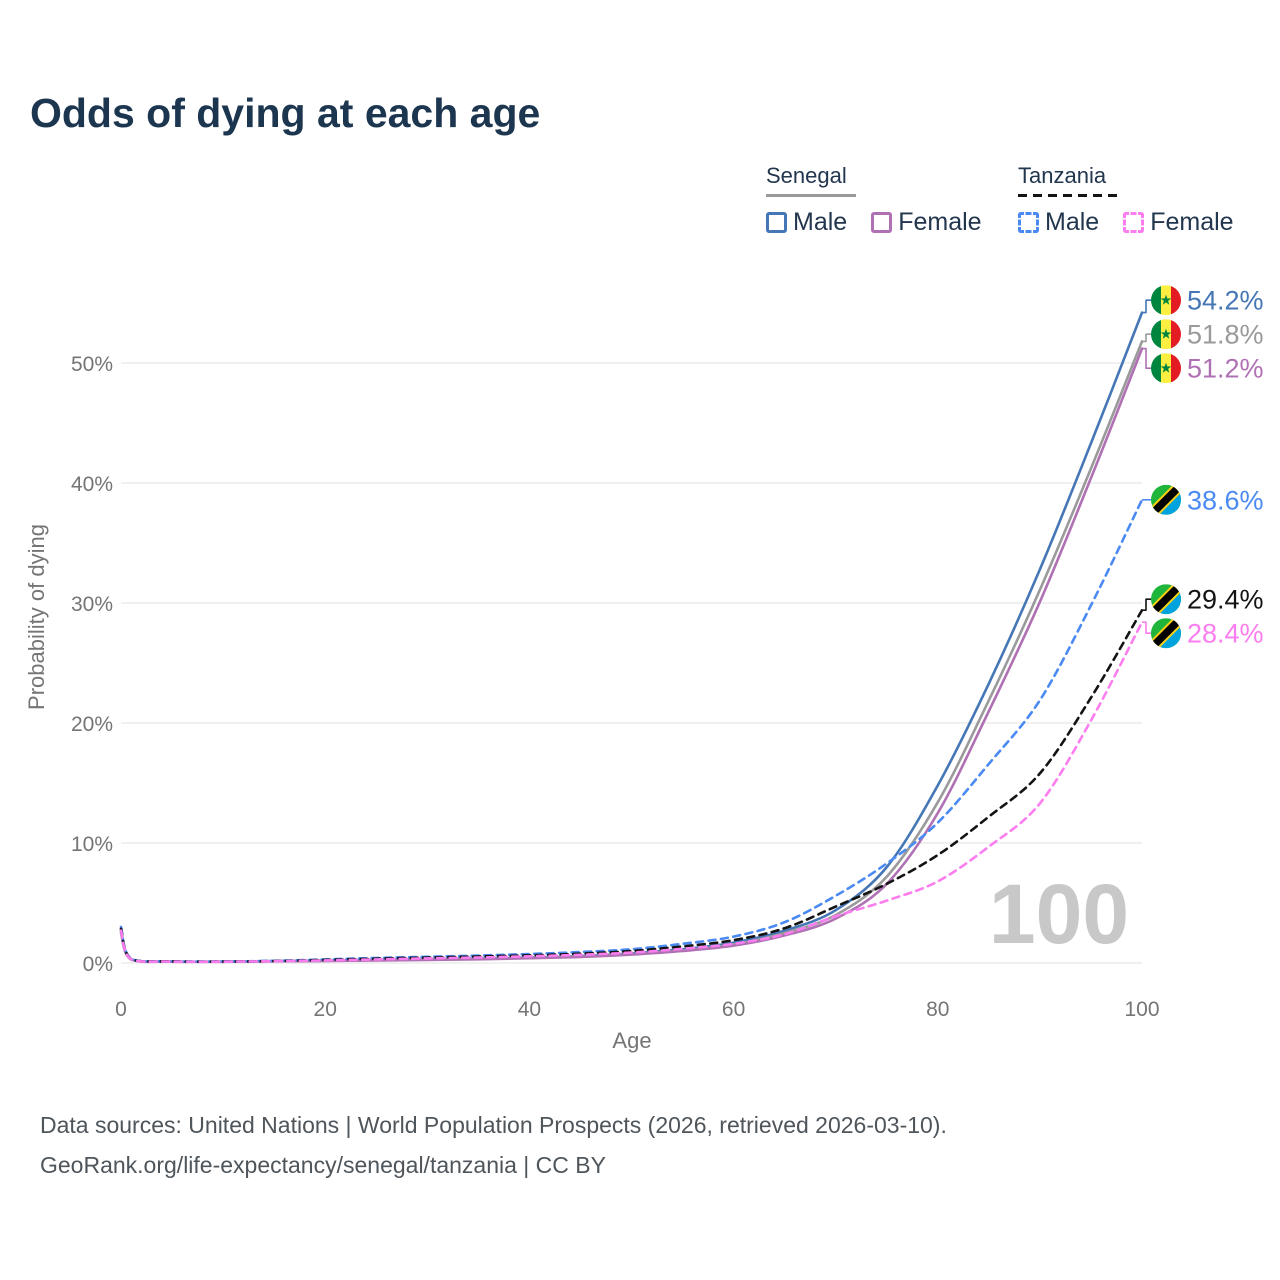 This screenshot has width=1280, height=1280. Describe the element at coordinates (121, 1009) in the screenshot. I see `x-tick-label: 0` at that location.